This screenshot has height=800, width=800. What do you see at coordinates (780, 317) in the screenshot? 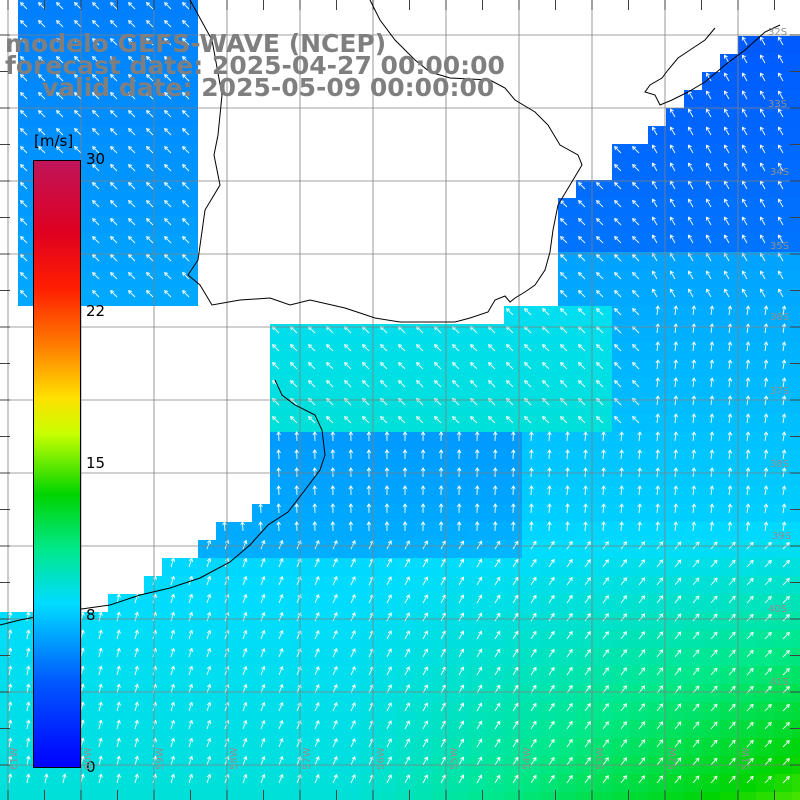
I see `lat-label: 36S` at bounding box center [780, 317].